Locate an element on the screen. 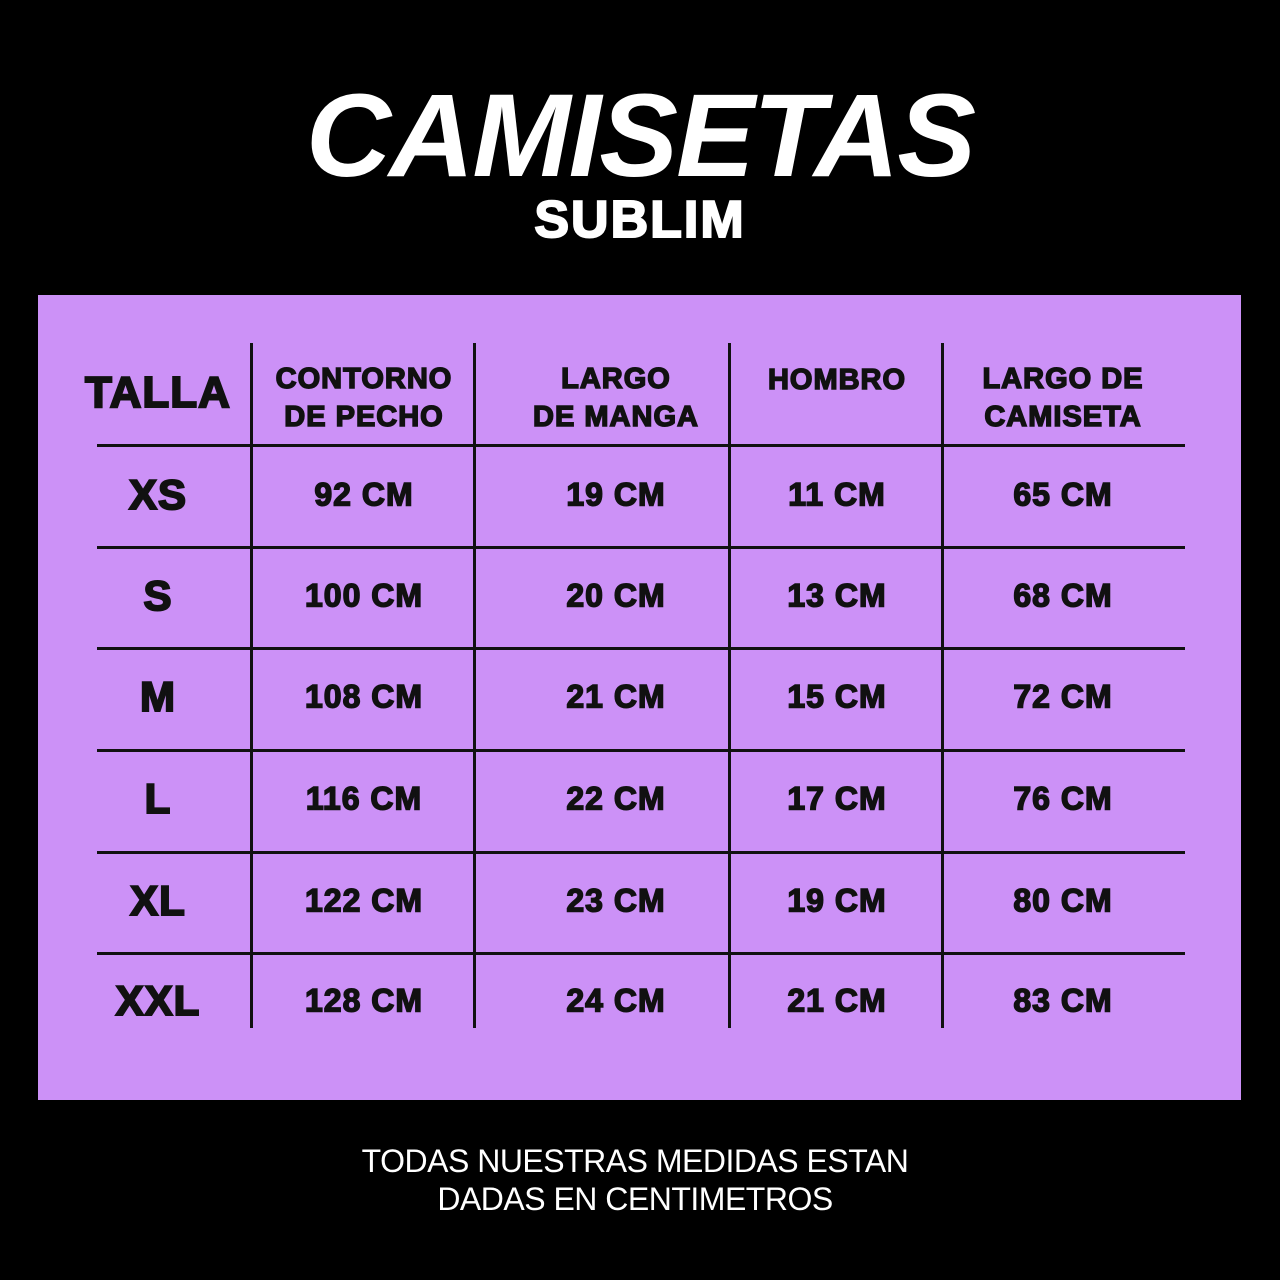 The image size is (1280, 1280). column-header-line: HOMBRO is located at coordinates (837, 380).